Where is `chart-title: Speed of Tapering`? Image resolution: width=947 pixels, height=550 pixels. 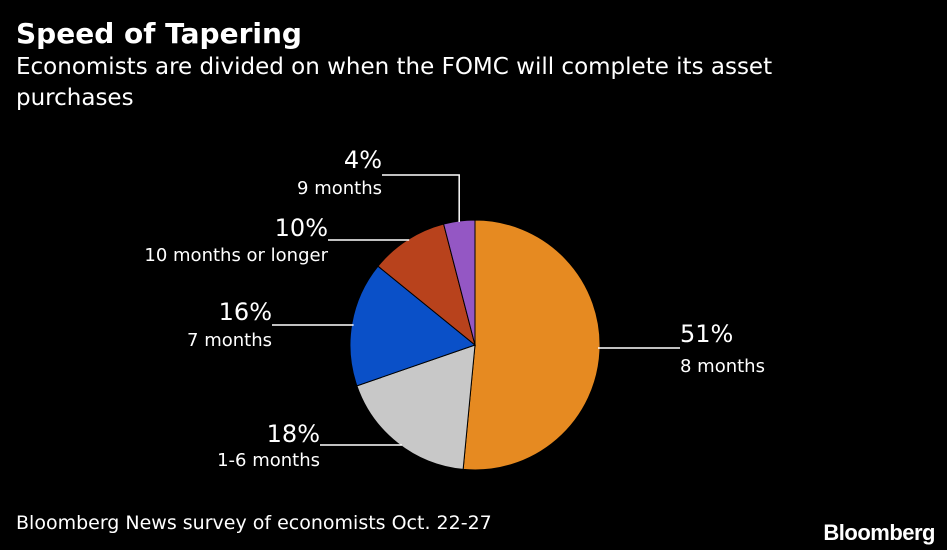
chart-title: Speed of Tapering is located at coordinates (159, 33).